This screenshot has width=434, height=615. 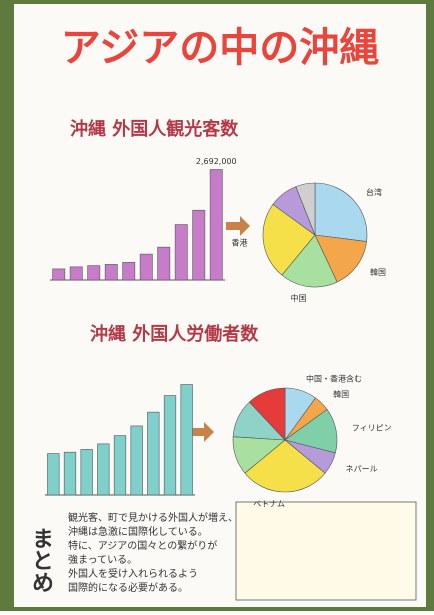 I want to click on summary-line: 強まっている。, so click(x=102, y=559).